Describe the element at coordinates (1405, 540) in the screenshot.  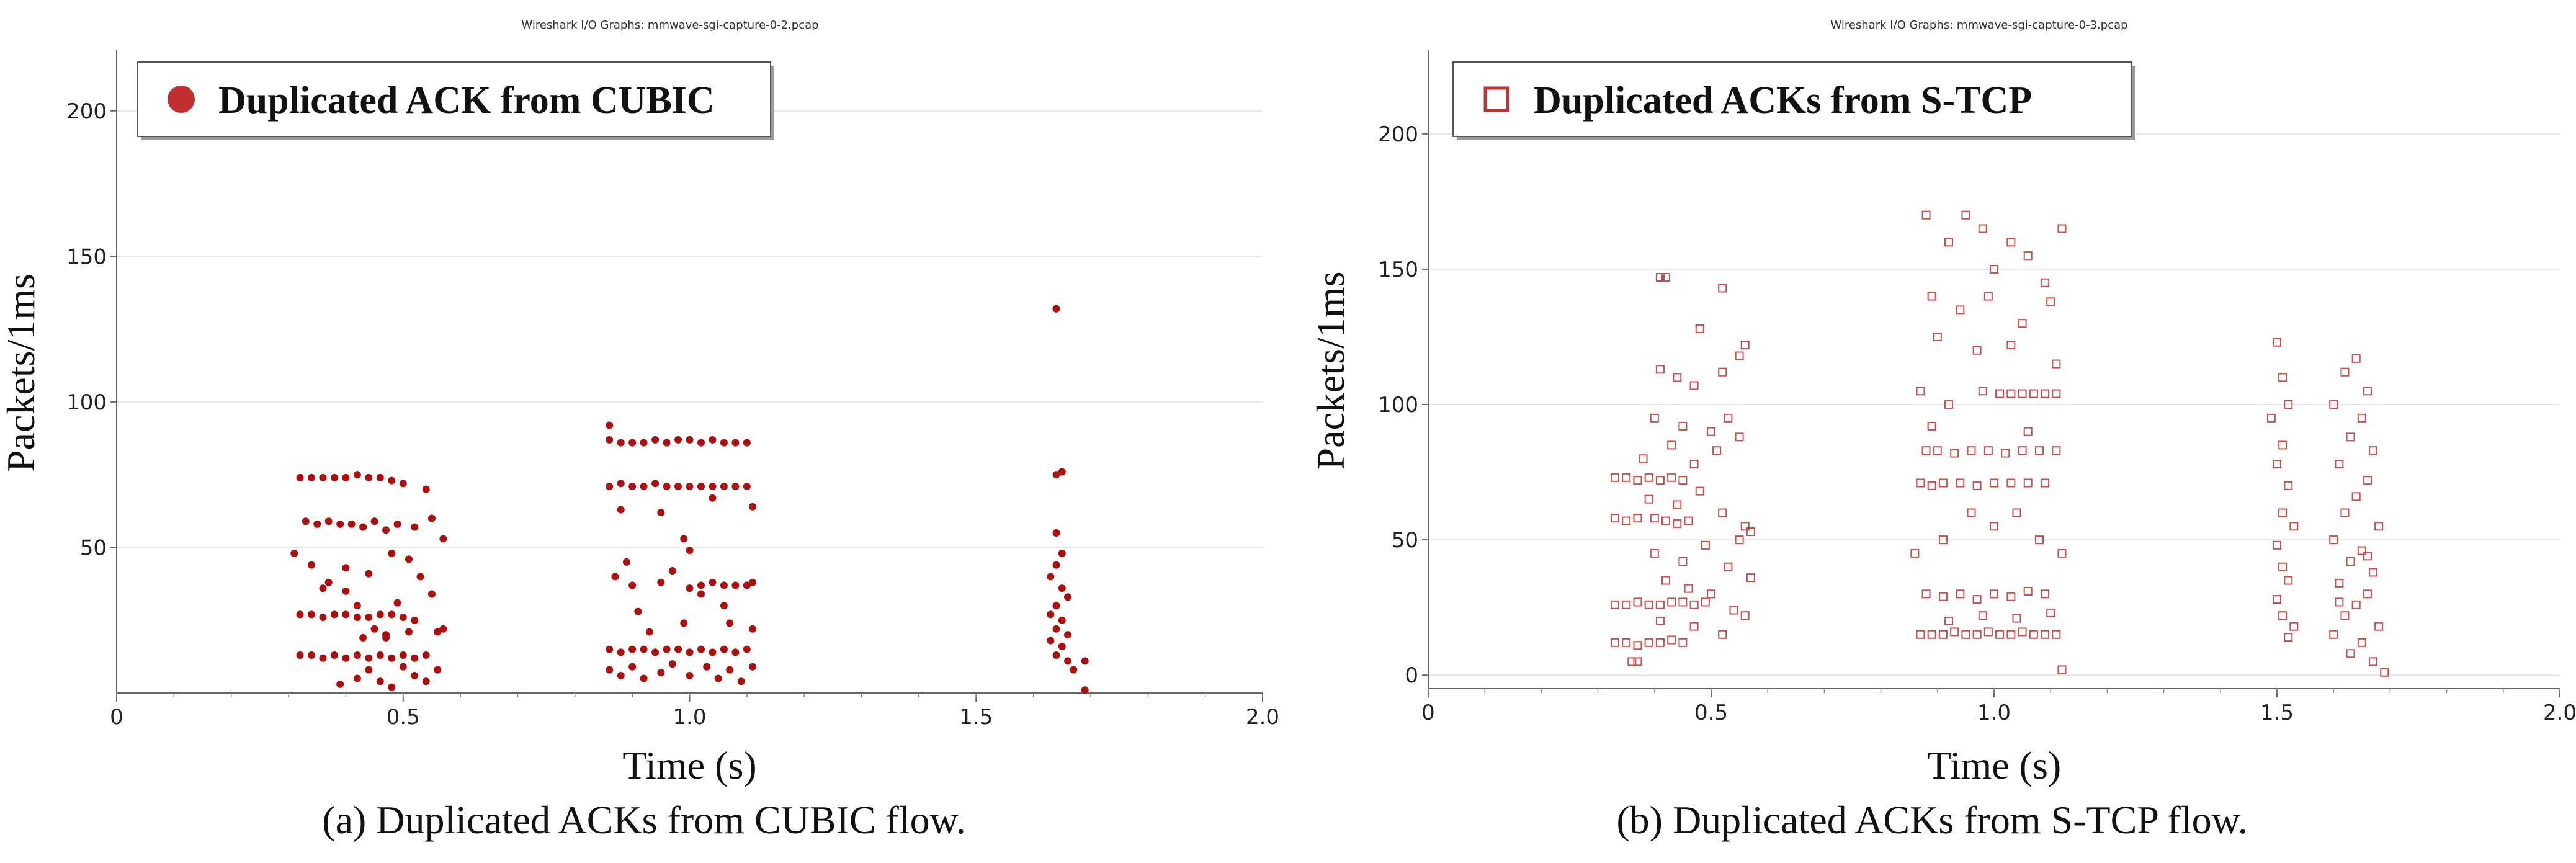
I see `y-tick-label: 50` at that location.